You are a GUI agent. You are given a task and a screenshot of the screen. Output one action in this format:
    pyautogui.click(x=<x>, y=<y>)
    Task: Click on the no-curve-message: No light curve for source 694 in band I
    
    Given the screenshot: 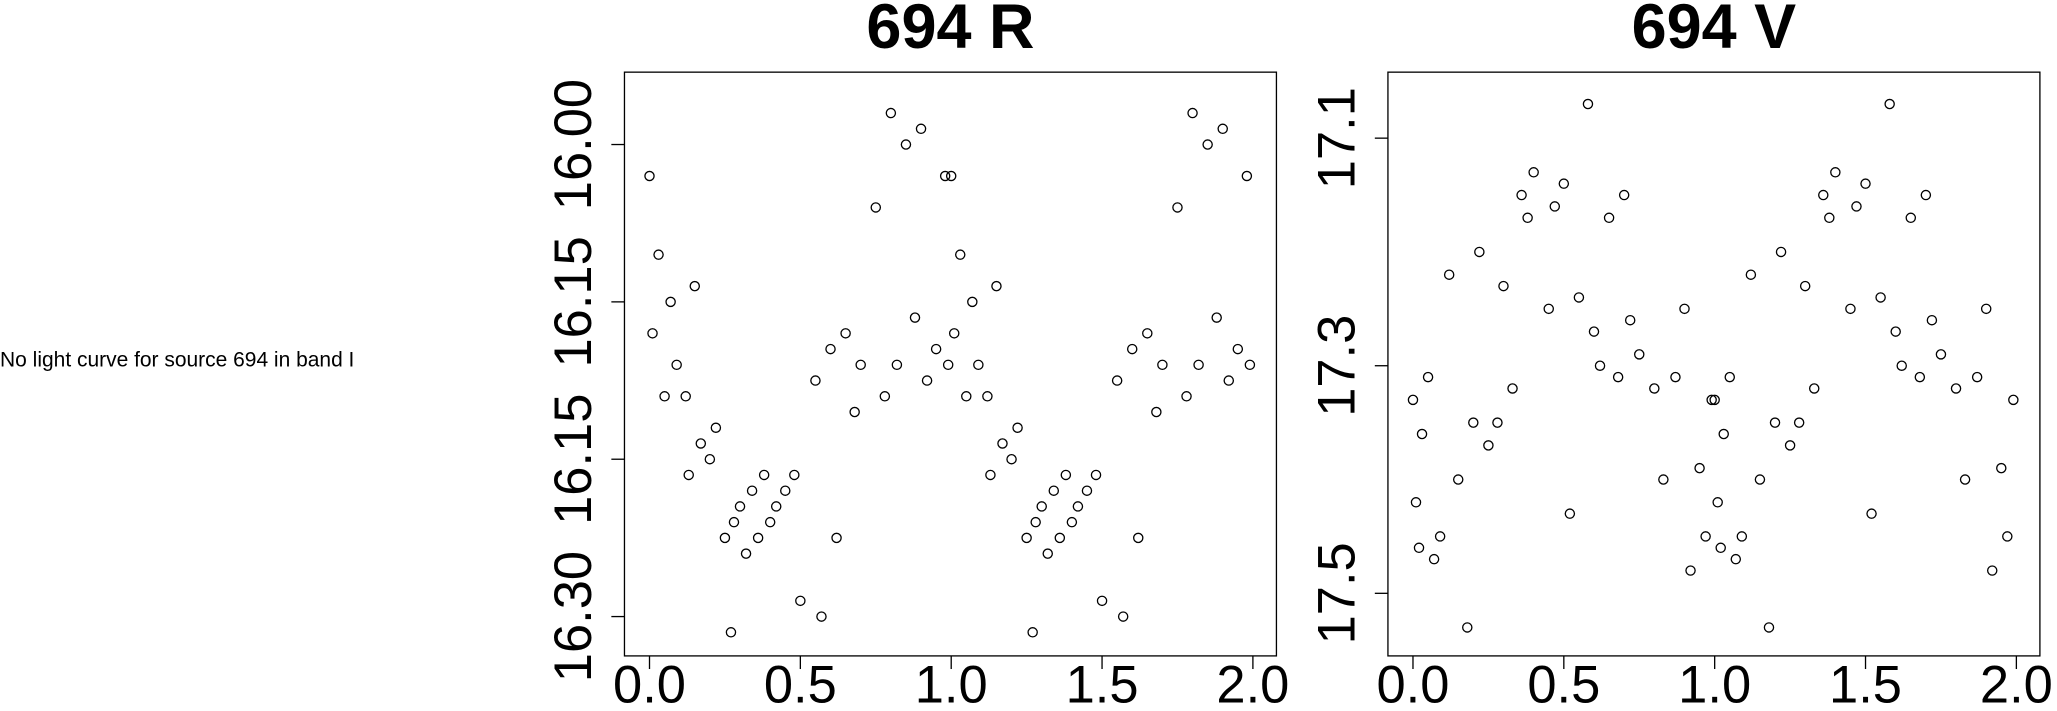 What is the action you would take?
    pyautogui.click(x=177, y=359)
    